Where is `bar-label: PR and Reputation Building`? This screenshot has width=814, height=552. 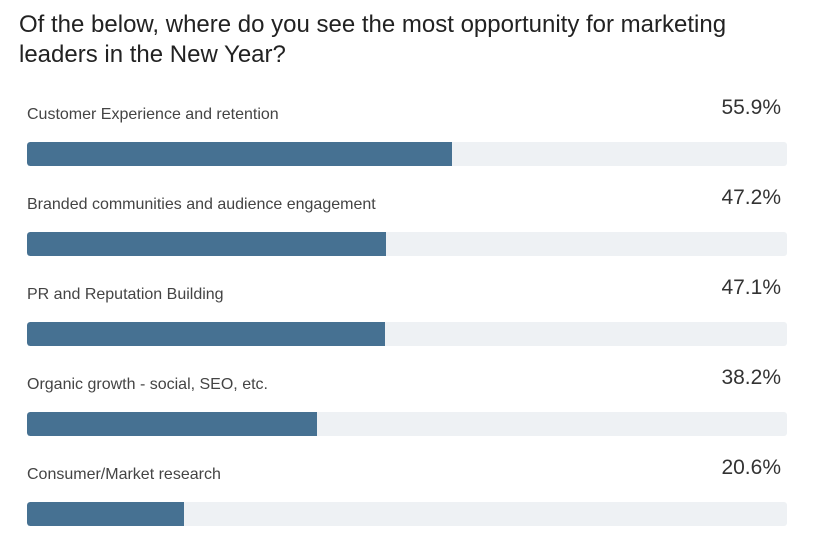
bar-label: PR and Reputation Building is located at coordinates (125, 294).